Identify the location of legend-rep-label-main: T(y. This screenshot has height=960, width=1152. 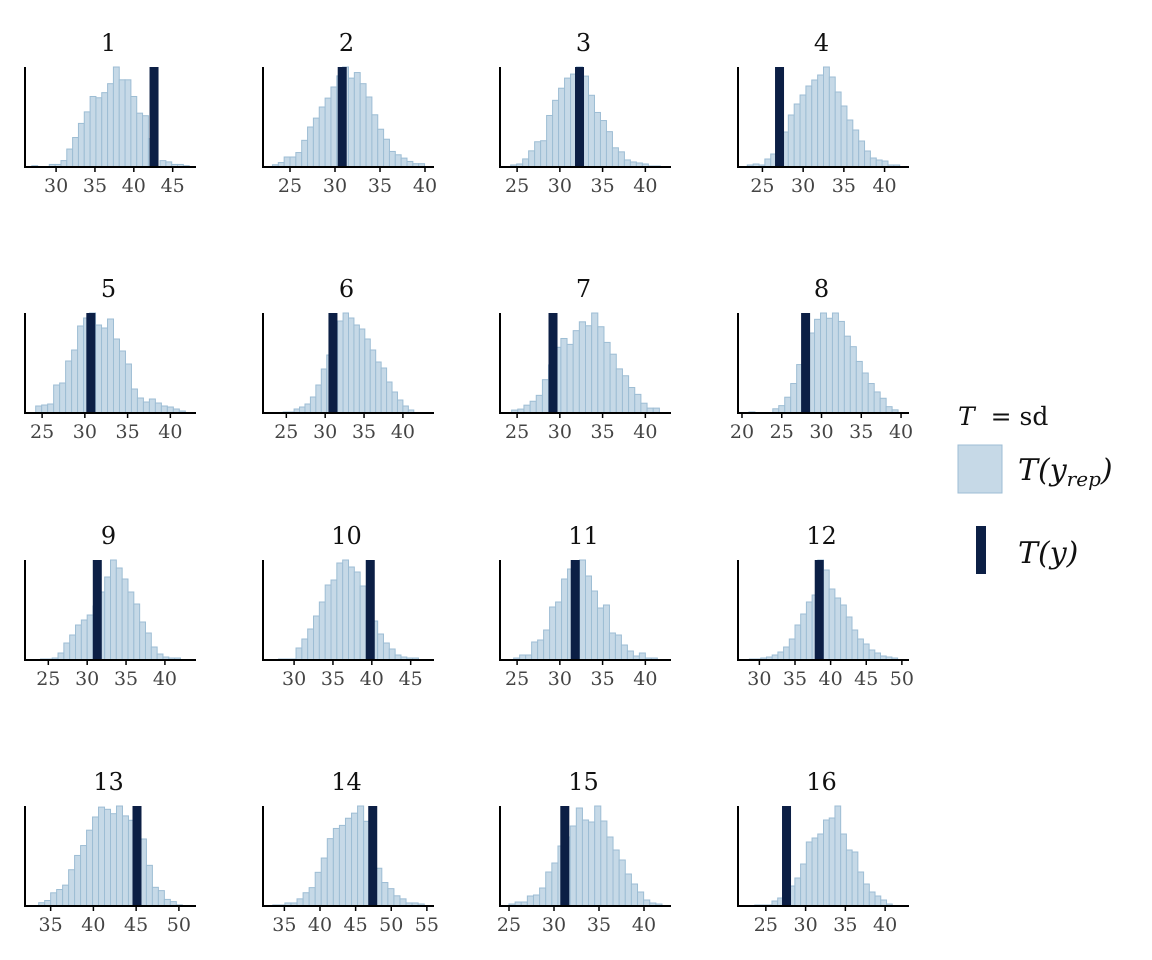
(1043, 470).